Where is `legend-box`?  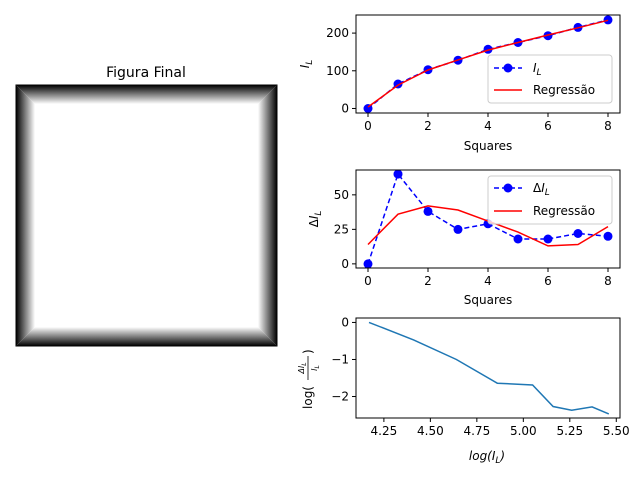 legend-box is located at coordinates (550, 79).